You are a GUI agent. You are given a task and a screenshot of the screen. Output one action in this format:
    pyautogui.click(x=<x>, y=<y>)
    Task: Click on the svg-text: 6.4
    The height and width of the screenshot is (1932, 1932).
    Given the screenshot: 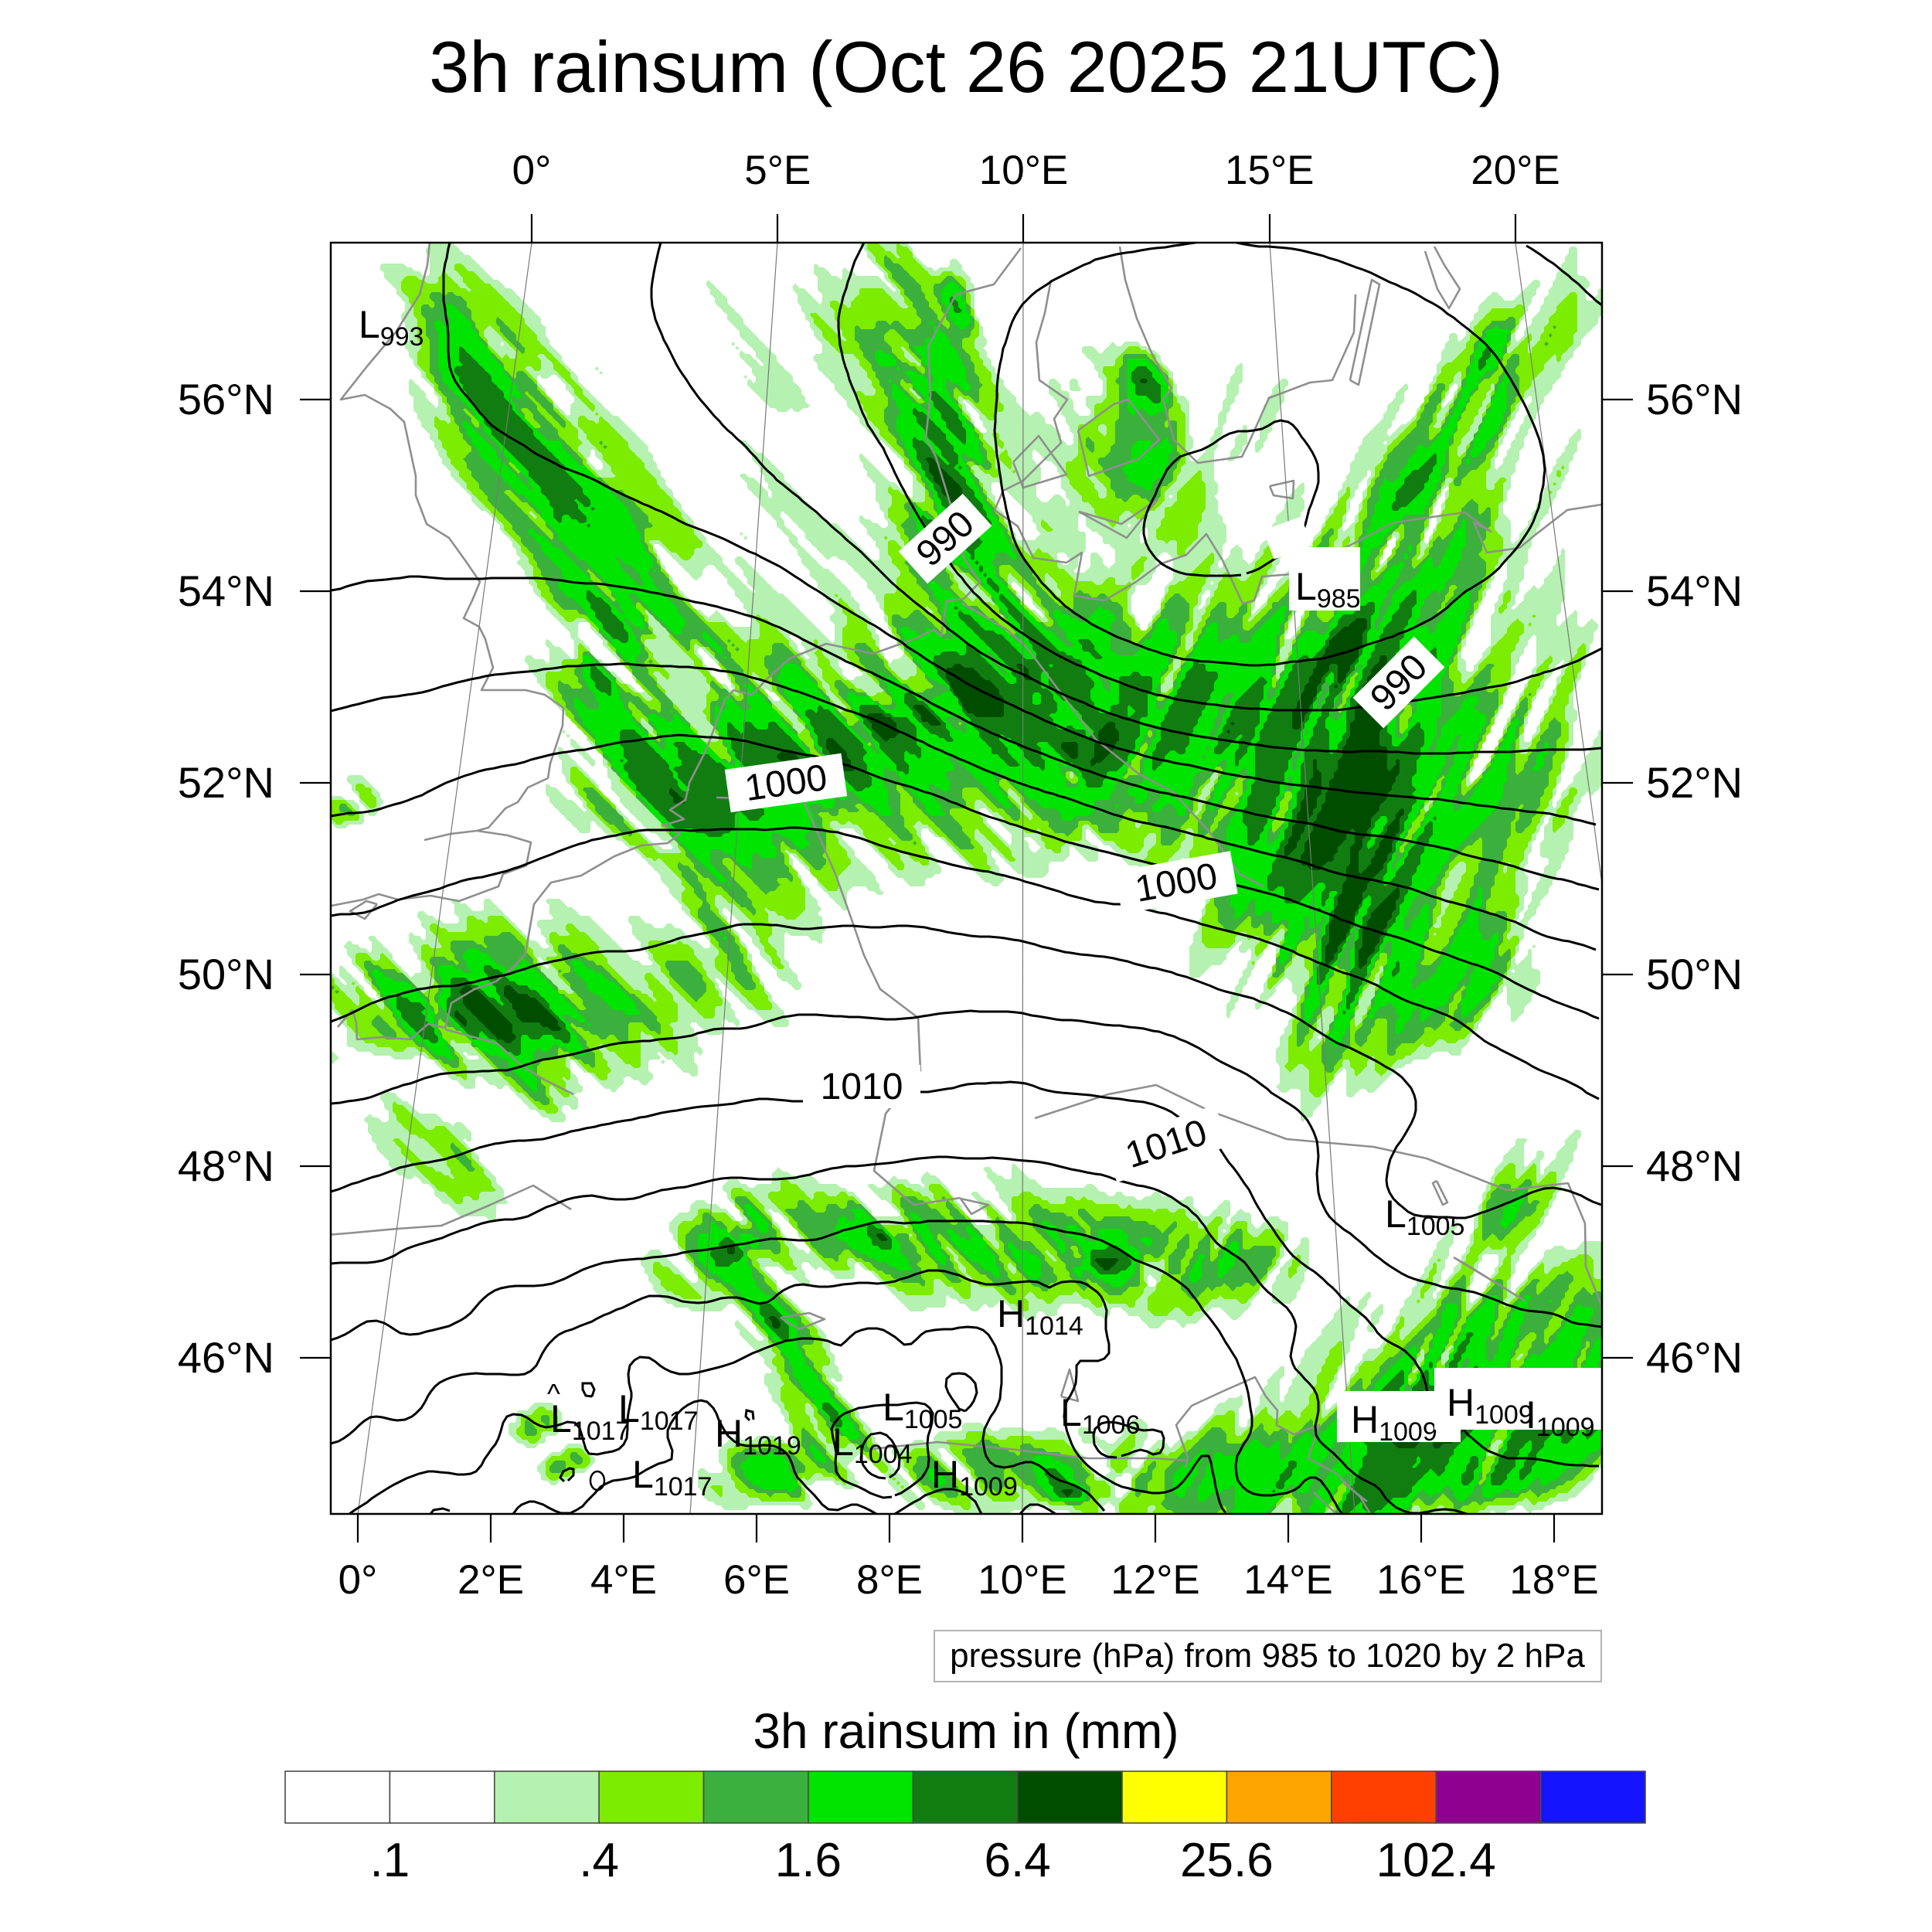 What is the action you would take?
    pyautogui.click(x=1018, y=1860)
    